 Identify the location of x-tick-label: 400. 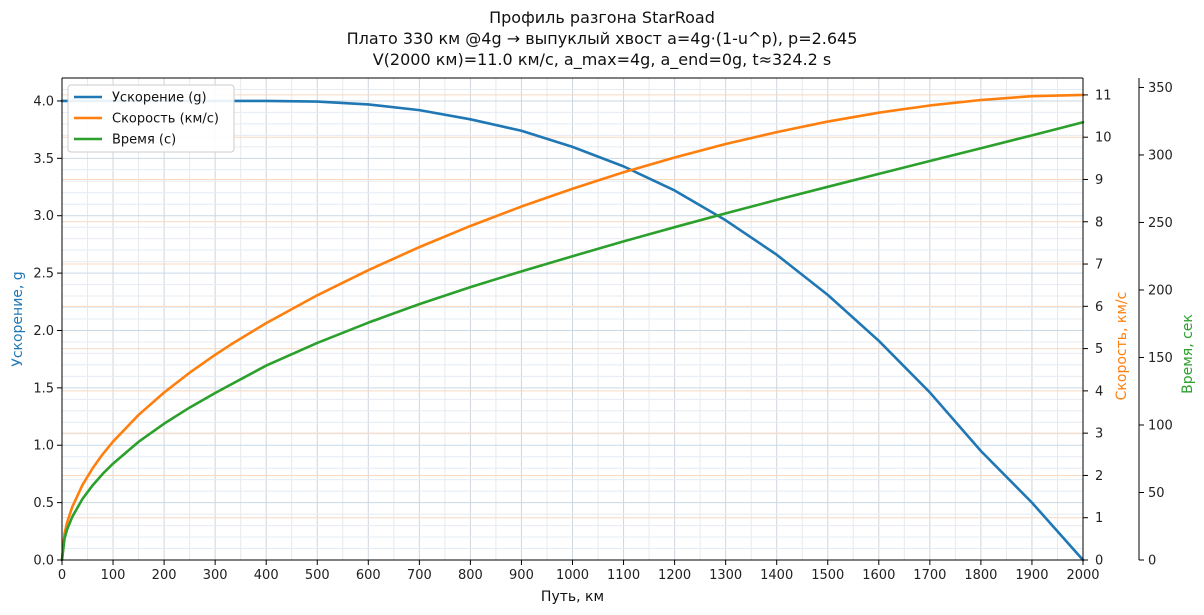
(266, 575).